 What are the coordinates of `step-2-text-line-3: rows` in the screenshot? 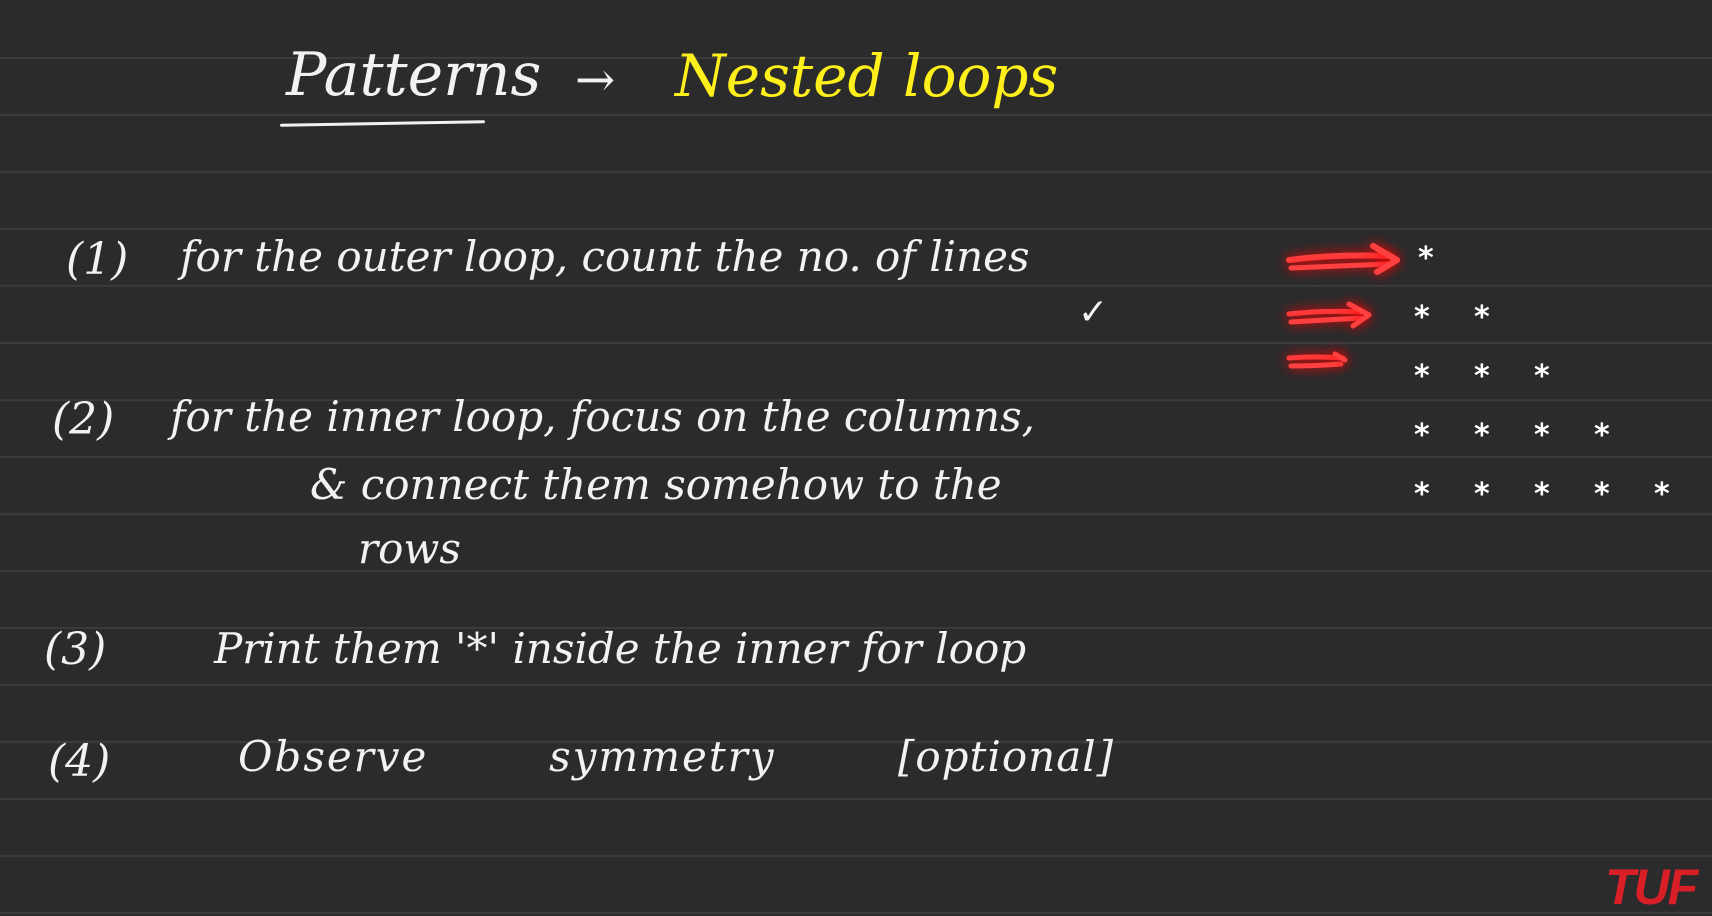 It's located at (409, 548).